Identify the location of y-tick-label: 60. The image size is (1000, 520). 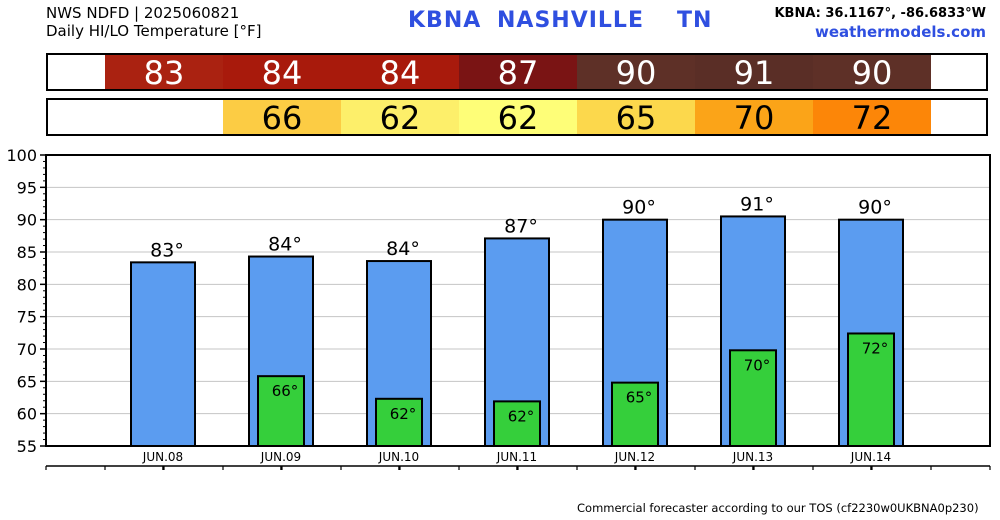
(27, 414).